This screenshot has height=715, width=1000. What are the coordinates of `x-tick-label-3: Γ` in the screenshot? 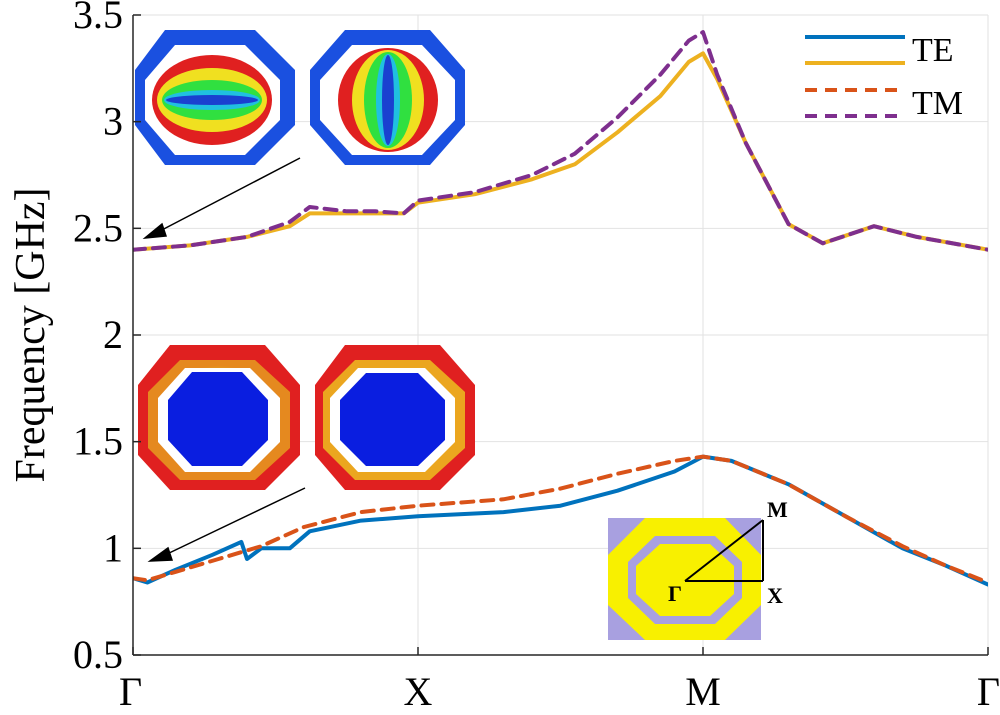 It's located at (988, 691).